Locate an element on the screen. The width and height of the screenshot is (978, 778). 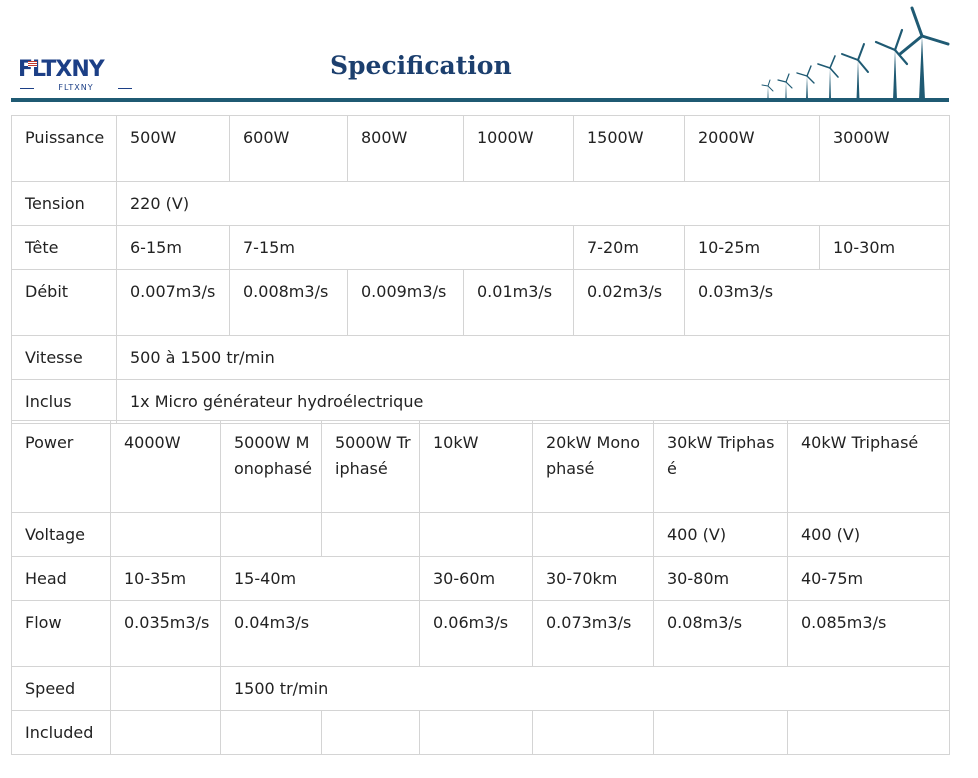
table-cell: 0.009m3/s is located at coordinates (405, 302).